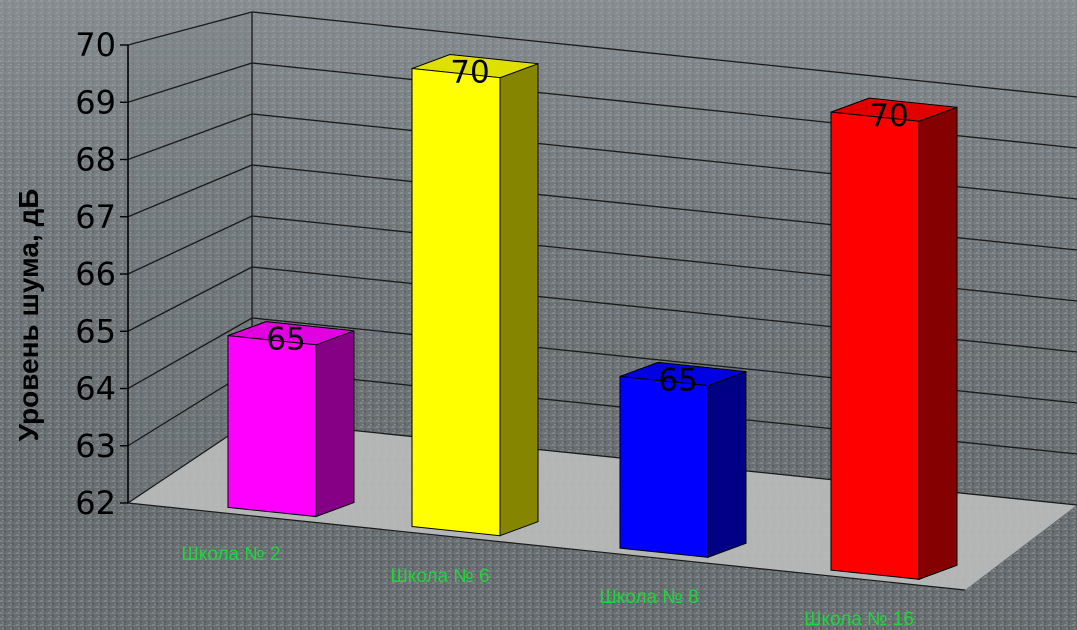 The height and width of the screenshot is (630, 1077). What do you see at coordinates (95, 331) in the screenshot?
I see `y-tick-label: 65` at bounding box center [95, 331].